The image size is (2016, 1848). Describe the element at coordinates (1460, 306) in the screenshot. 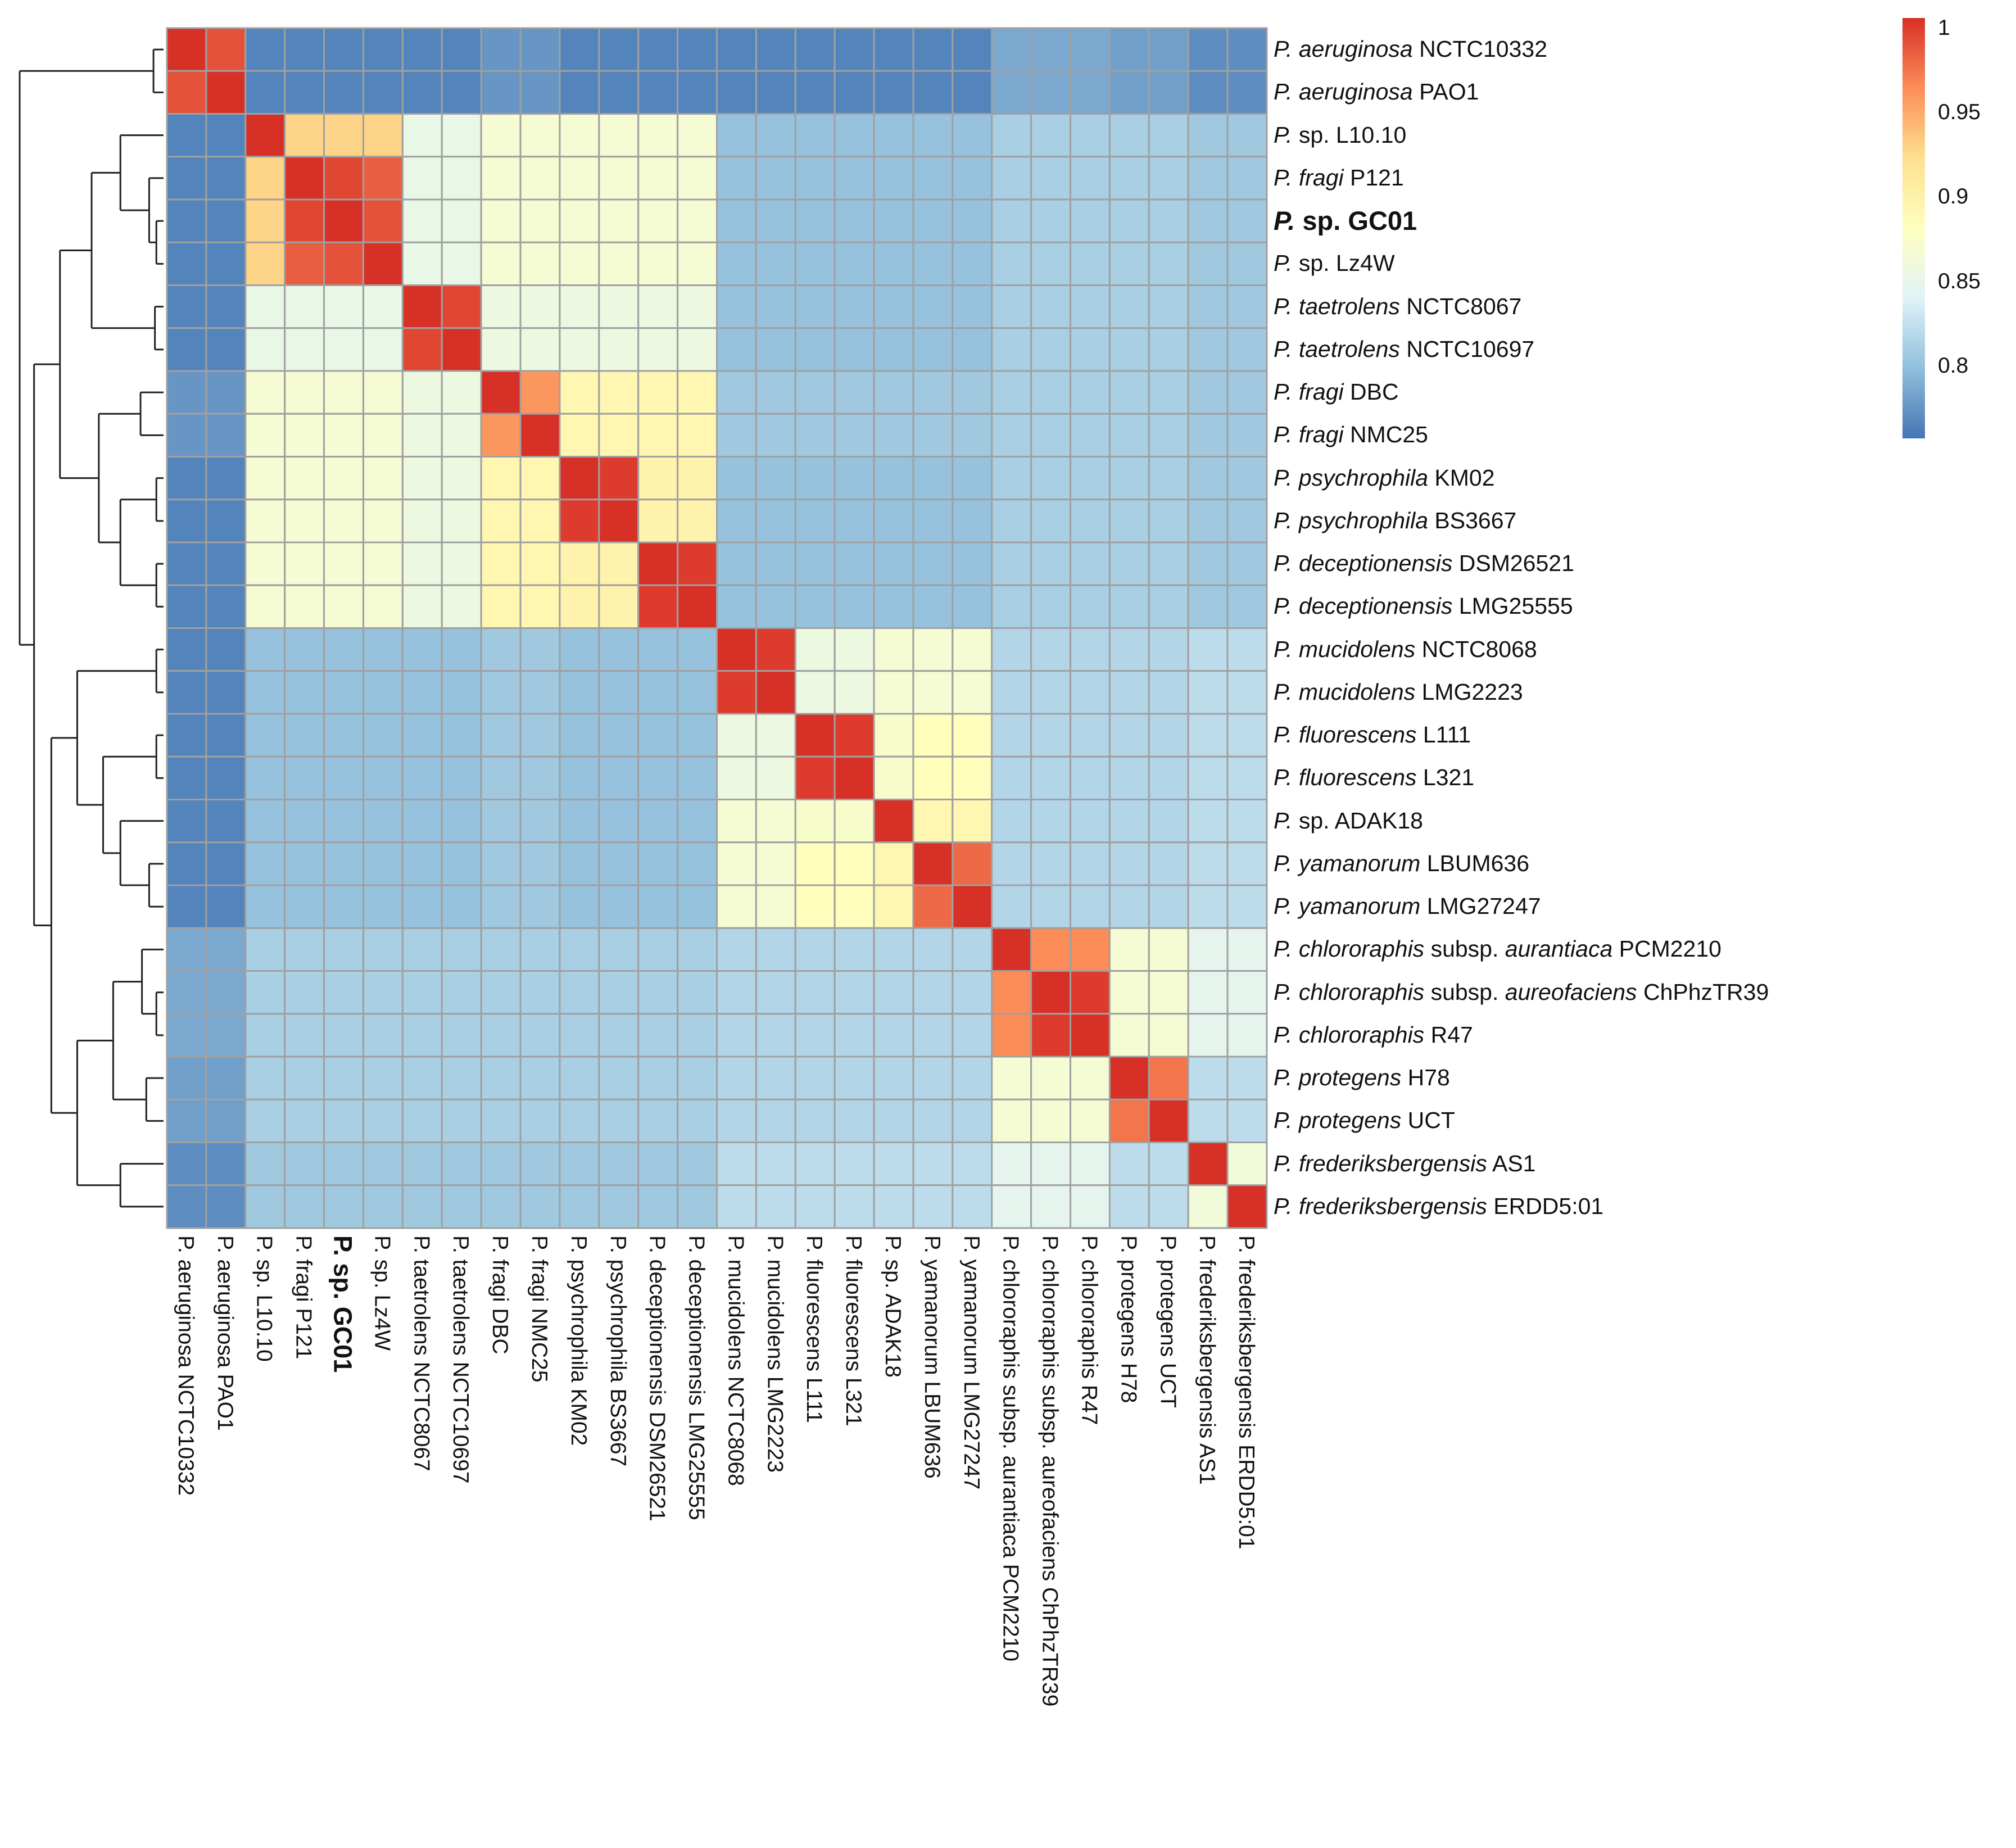

I see `row-label-part: NCTC8067` at that location.